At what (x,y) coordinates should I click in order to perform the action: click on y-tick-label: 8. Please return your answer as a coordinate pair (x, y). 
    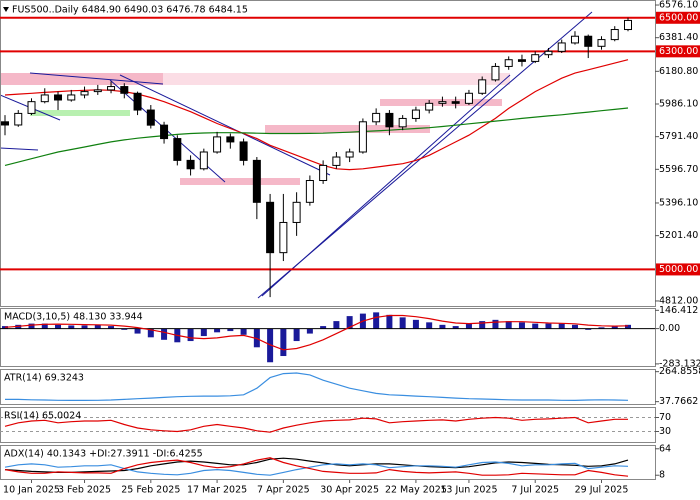
    Looking at the image, I should click on (662, 475).